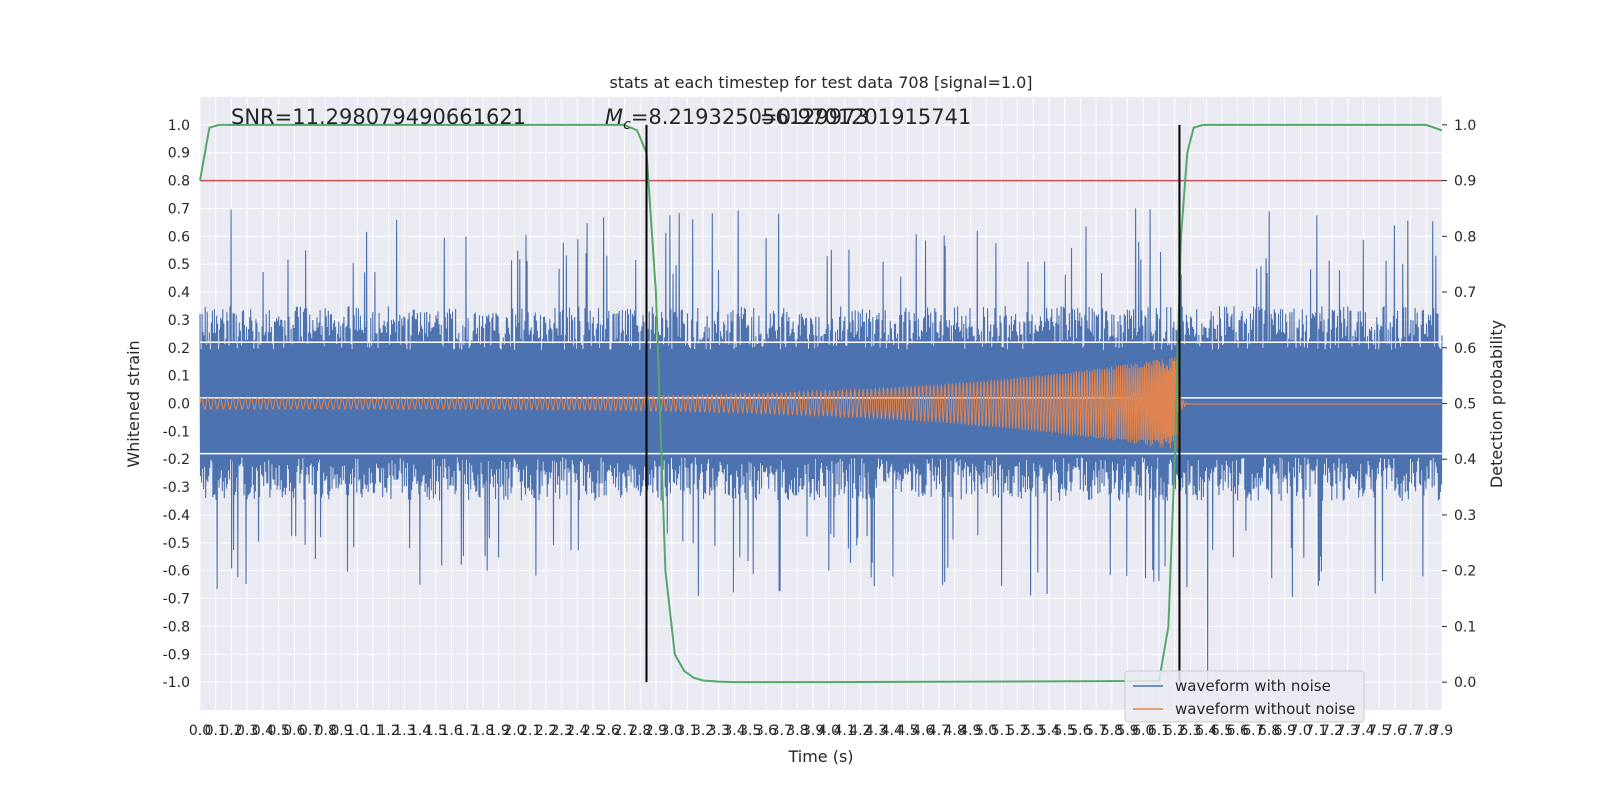 The image size is (1600, 800). I want to click on y-tick-label: -1.0, so click(176, 683).